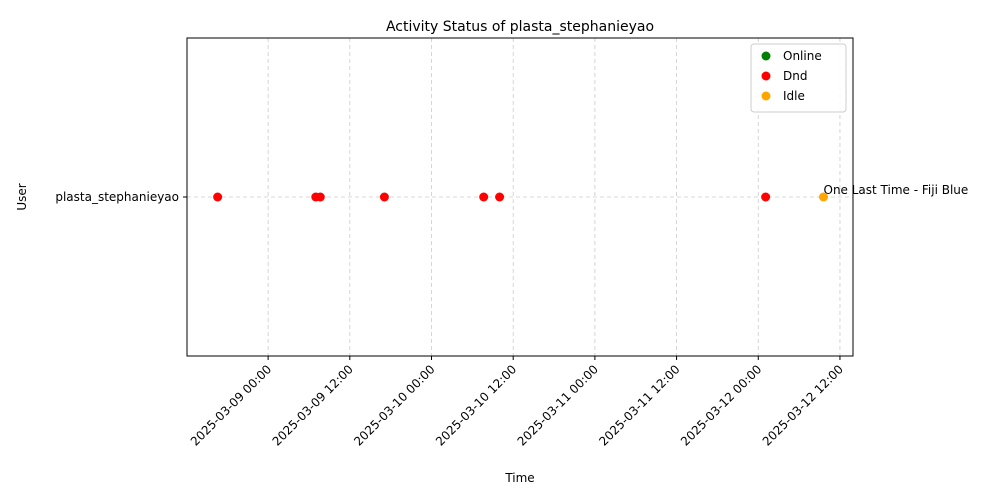 The height and width of the screenshot is (504, 1000). What do you see at coordinates (824, 197) in the screenshot?
I see `data-point-idle` at bounding box center [824, 197].